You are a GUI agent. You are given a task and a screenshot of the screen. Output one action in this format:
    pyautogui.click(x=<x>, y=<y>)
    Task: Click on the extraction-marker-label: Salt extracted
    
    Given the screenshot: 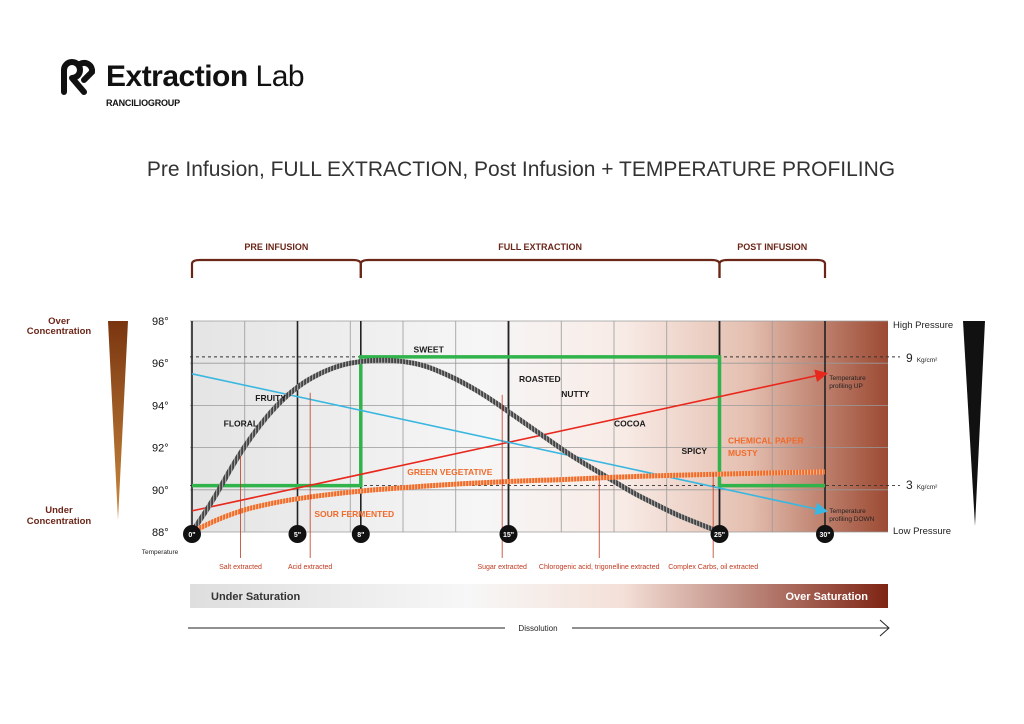 What is the action you would take?
    pyautogui.click(x=240, y=567)
    